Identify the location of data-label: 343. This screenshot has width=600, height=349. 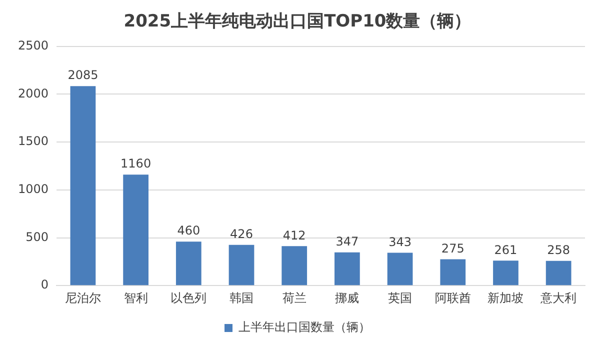
(400, 241).